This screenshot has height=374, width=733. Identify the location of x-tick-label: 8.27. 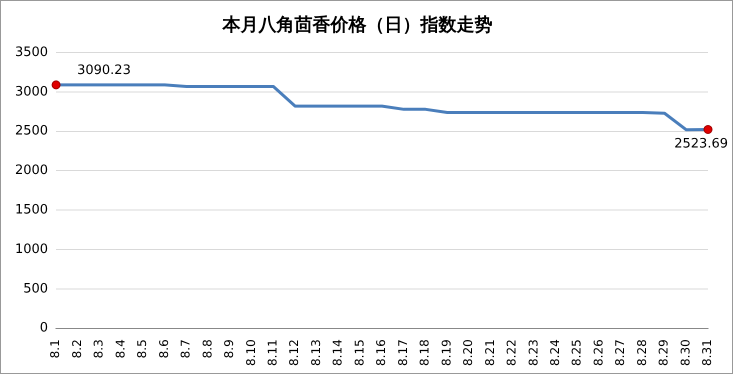
(620, 352).